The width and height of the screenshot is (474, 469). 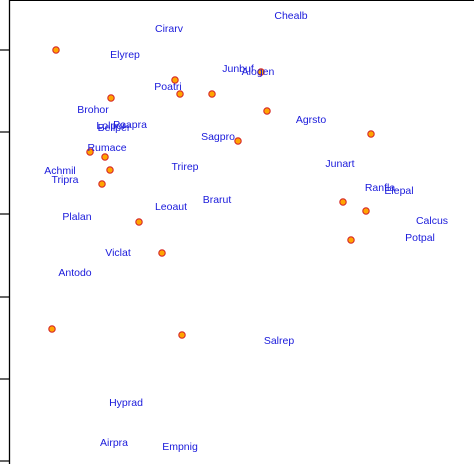 What do you see at coordinates (238, 69) in the screenshot?
I see `species-label-junbuf: Junbuf` at bounding box center [238, 69].